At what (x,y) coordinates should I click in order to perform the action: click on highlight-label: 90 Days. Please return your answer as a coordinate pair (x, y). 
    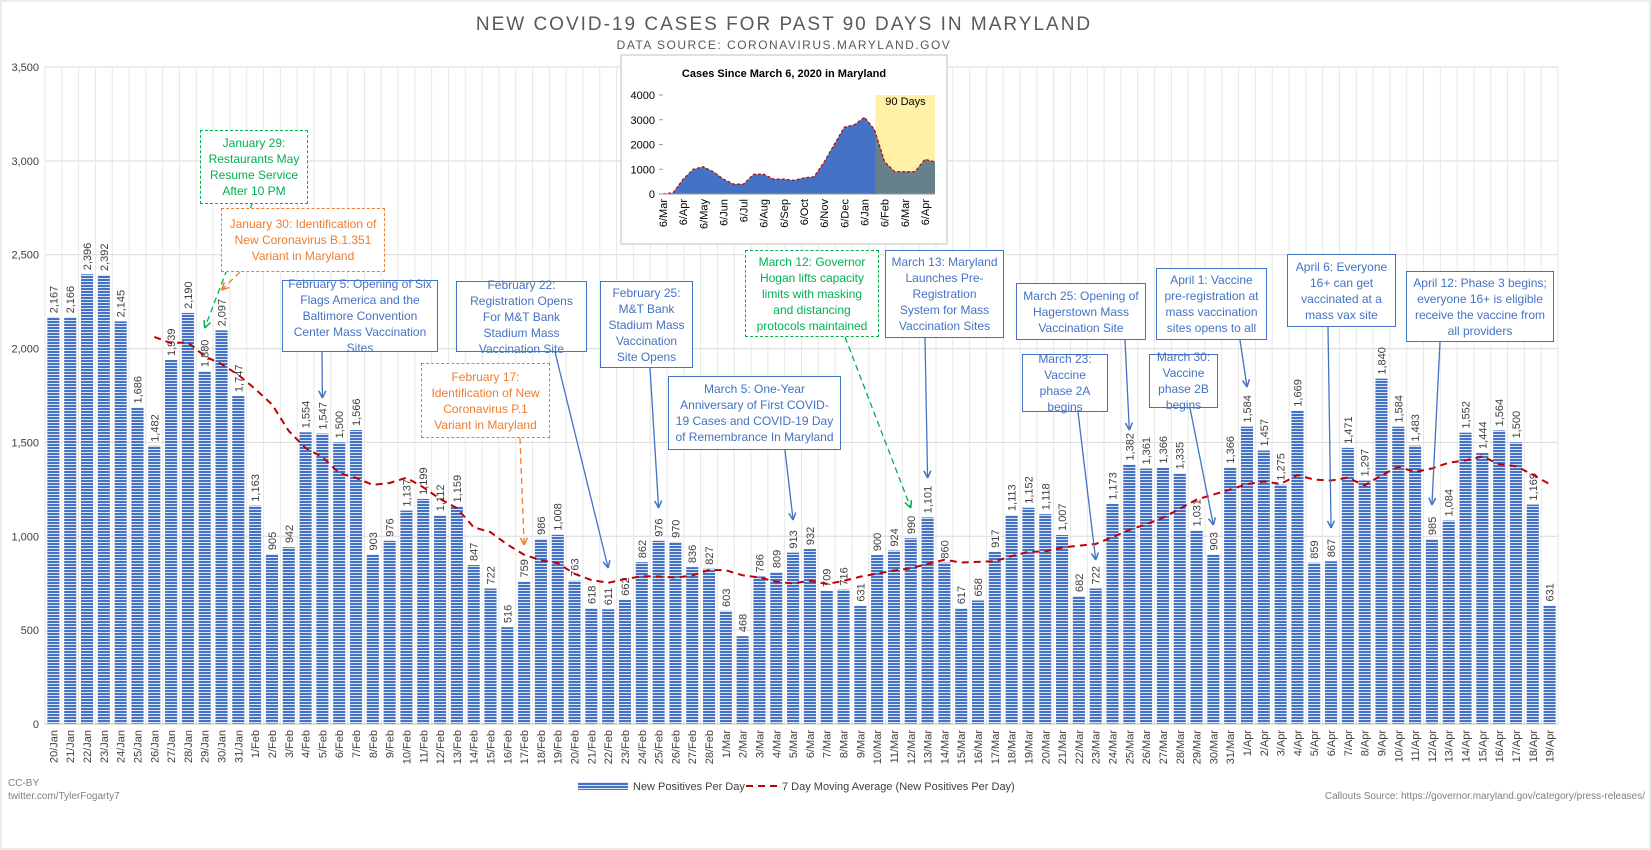
    Looking at the image, I should click on (905, 102).